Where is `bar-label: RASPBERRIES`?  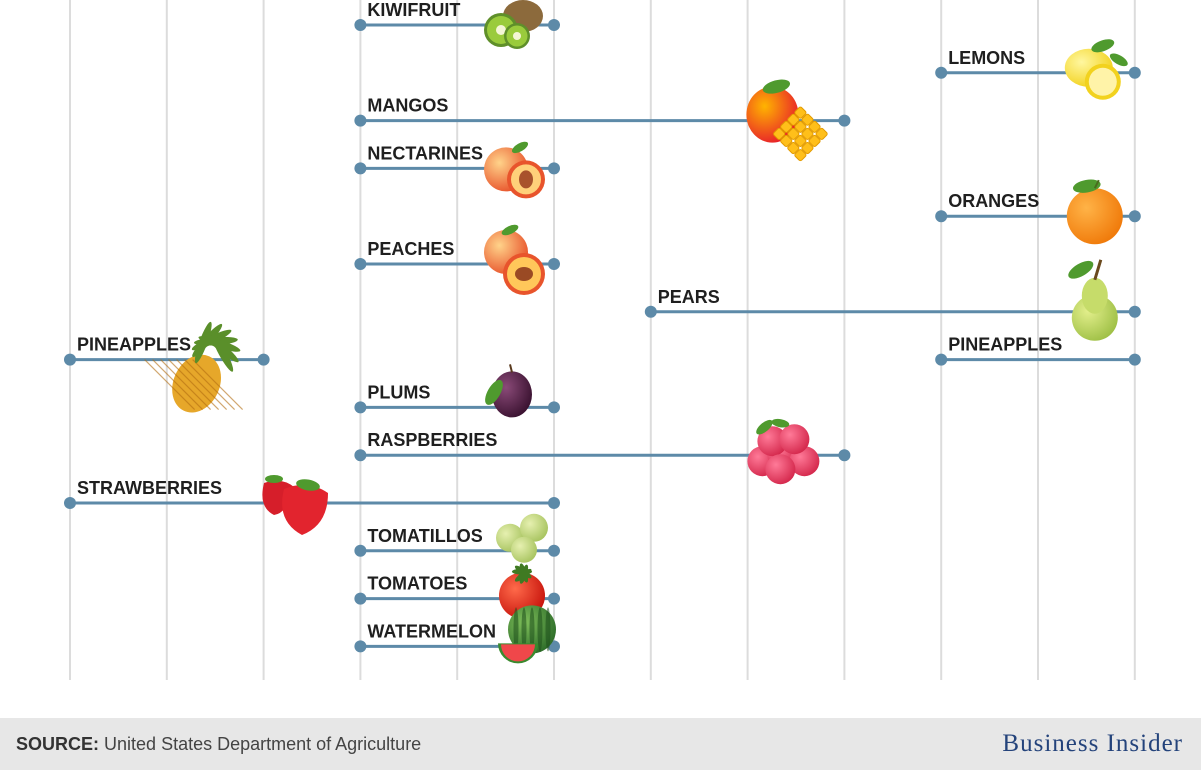 bar-label: RASPBERRIES is located at coordinates (432, 440).